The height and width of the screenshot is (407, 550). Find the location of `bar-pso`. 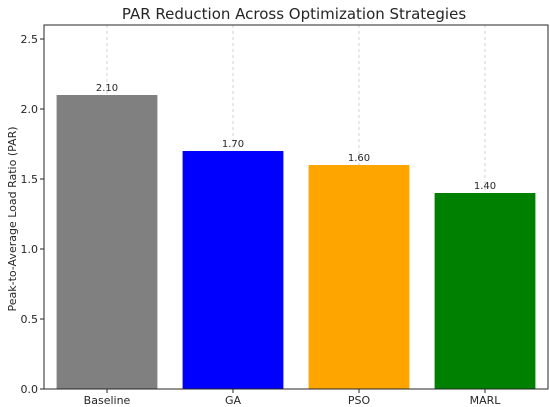

bar-pso is located at coordinates (359, 277).